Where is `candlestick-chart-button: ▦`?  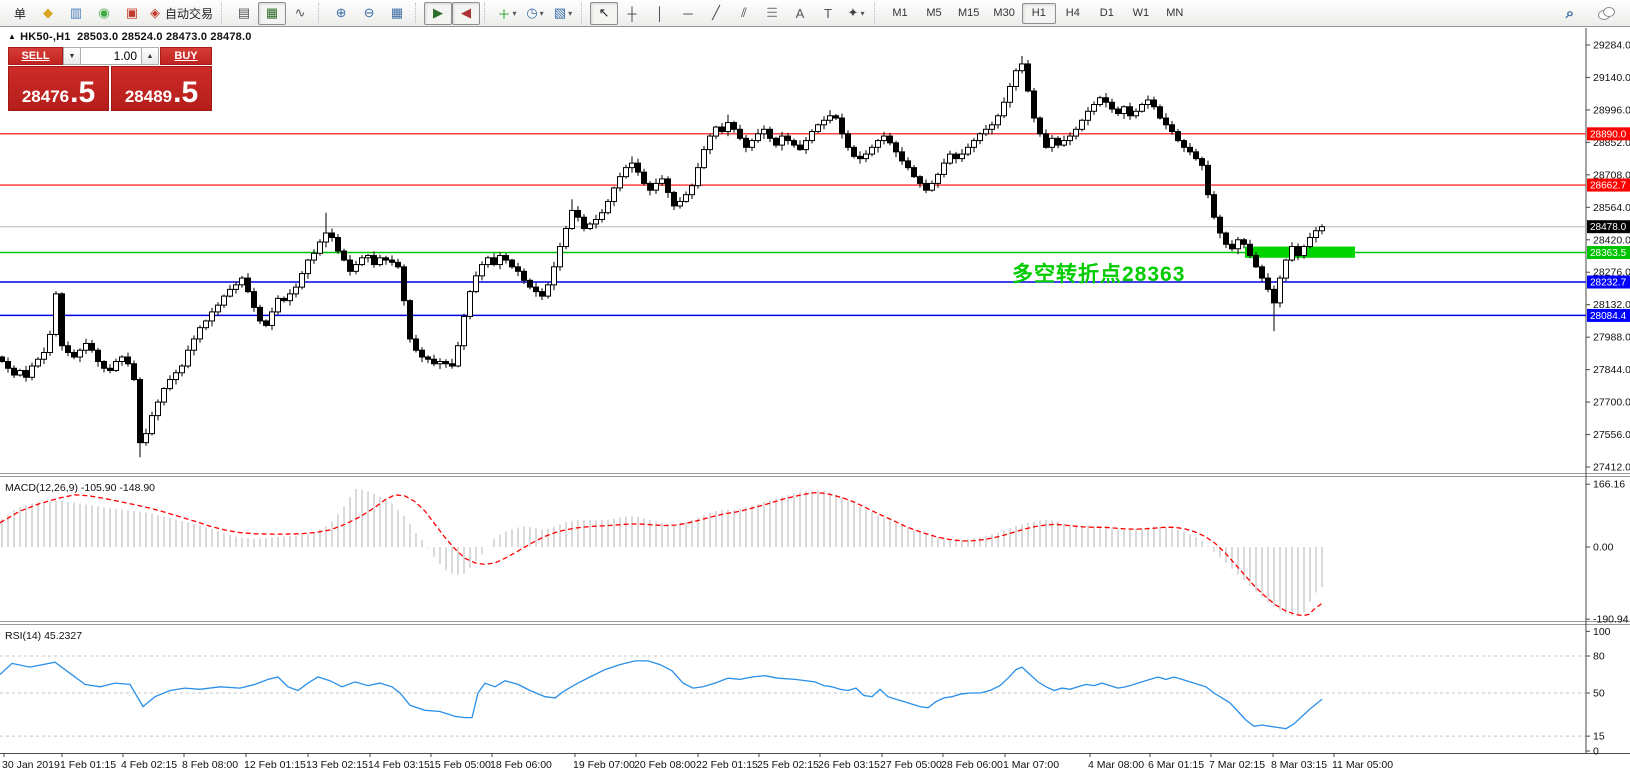 candlestick-chart-button: ▦ is located at coordinates (272, 13).